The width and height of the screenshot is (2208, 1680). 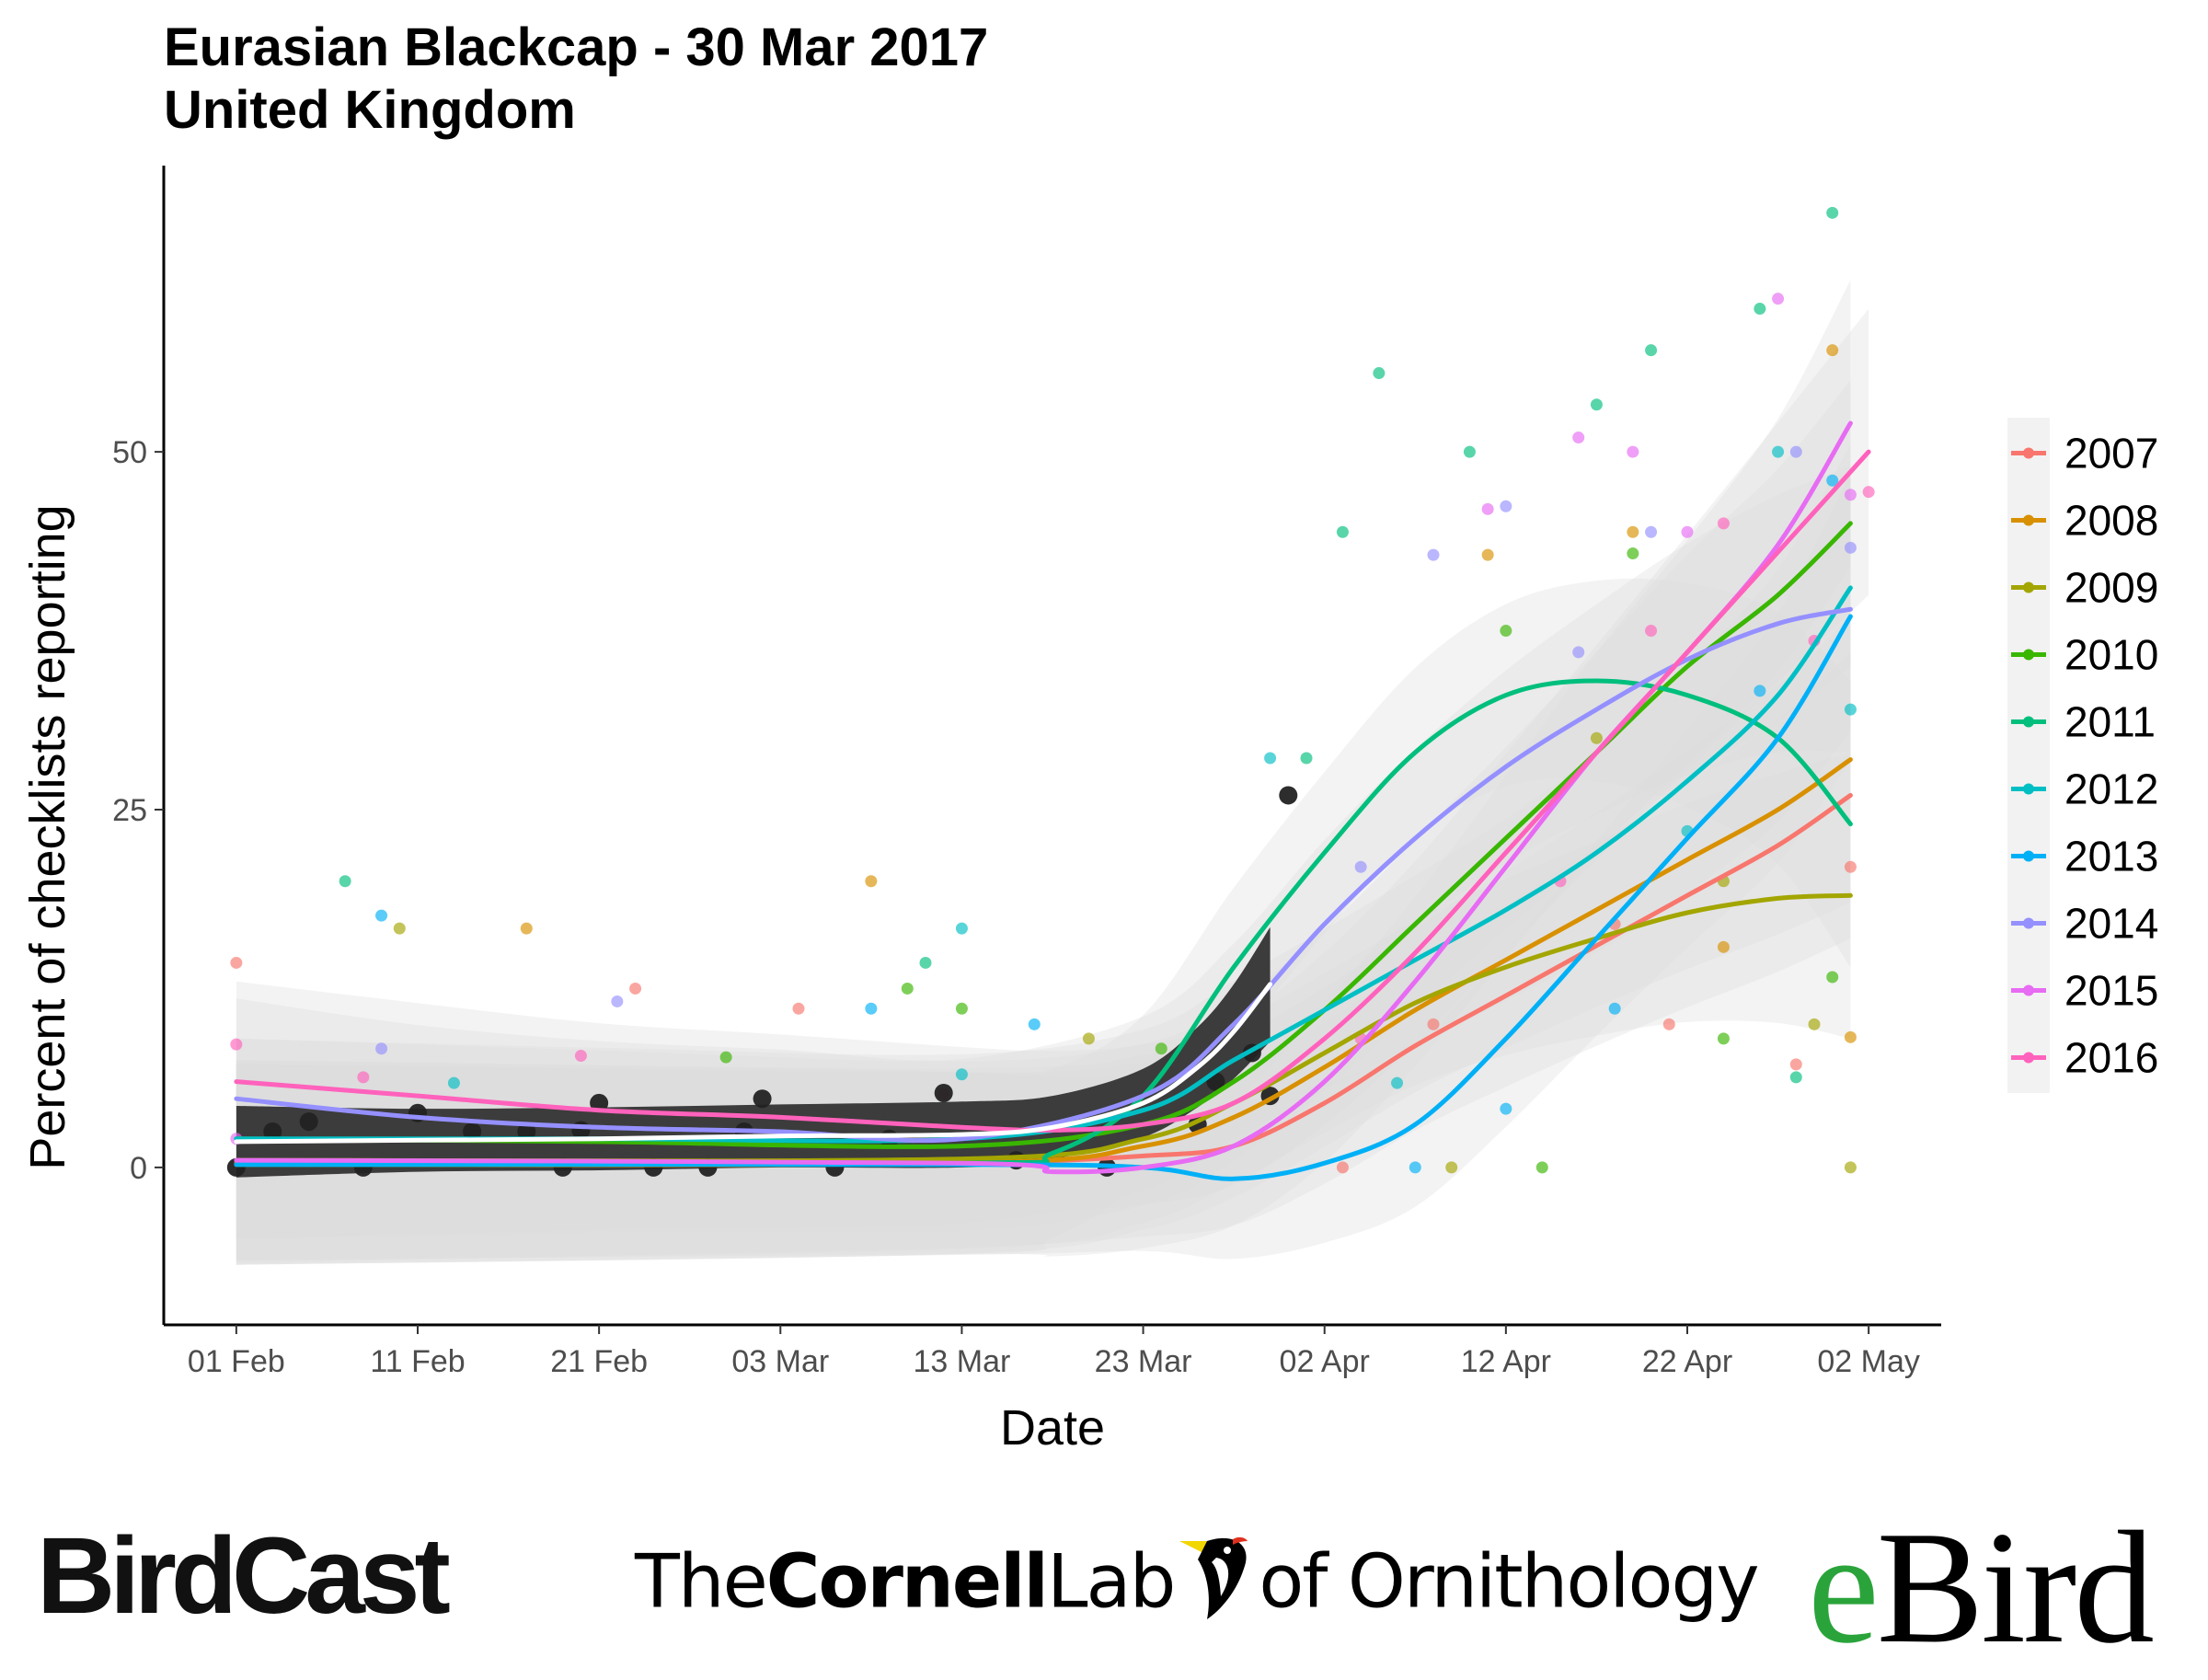 What do you see at coordinates (2028, 587) in the screenshot?
I see `legend-key-point-2009` at bounding box center [2028, 587].